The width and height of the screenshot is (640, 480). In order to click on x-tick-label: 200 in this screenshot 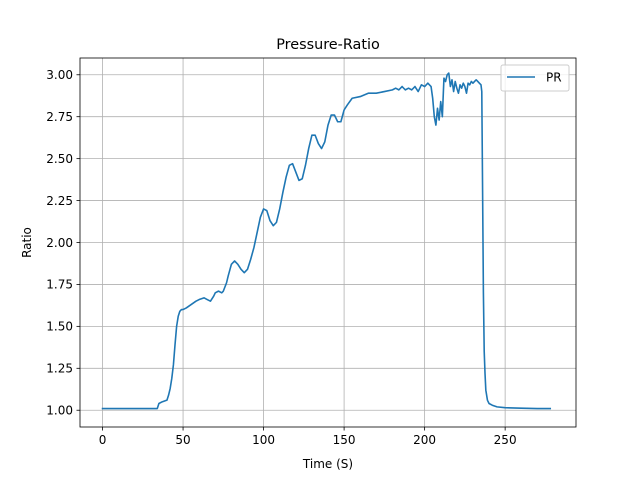, I will do `click(424, 440)`.